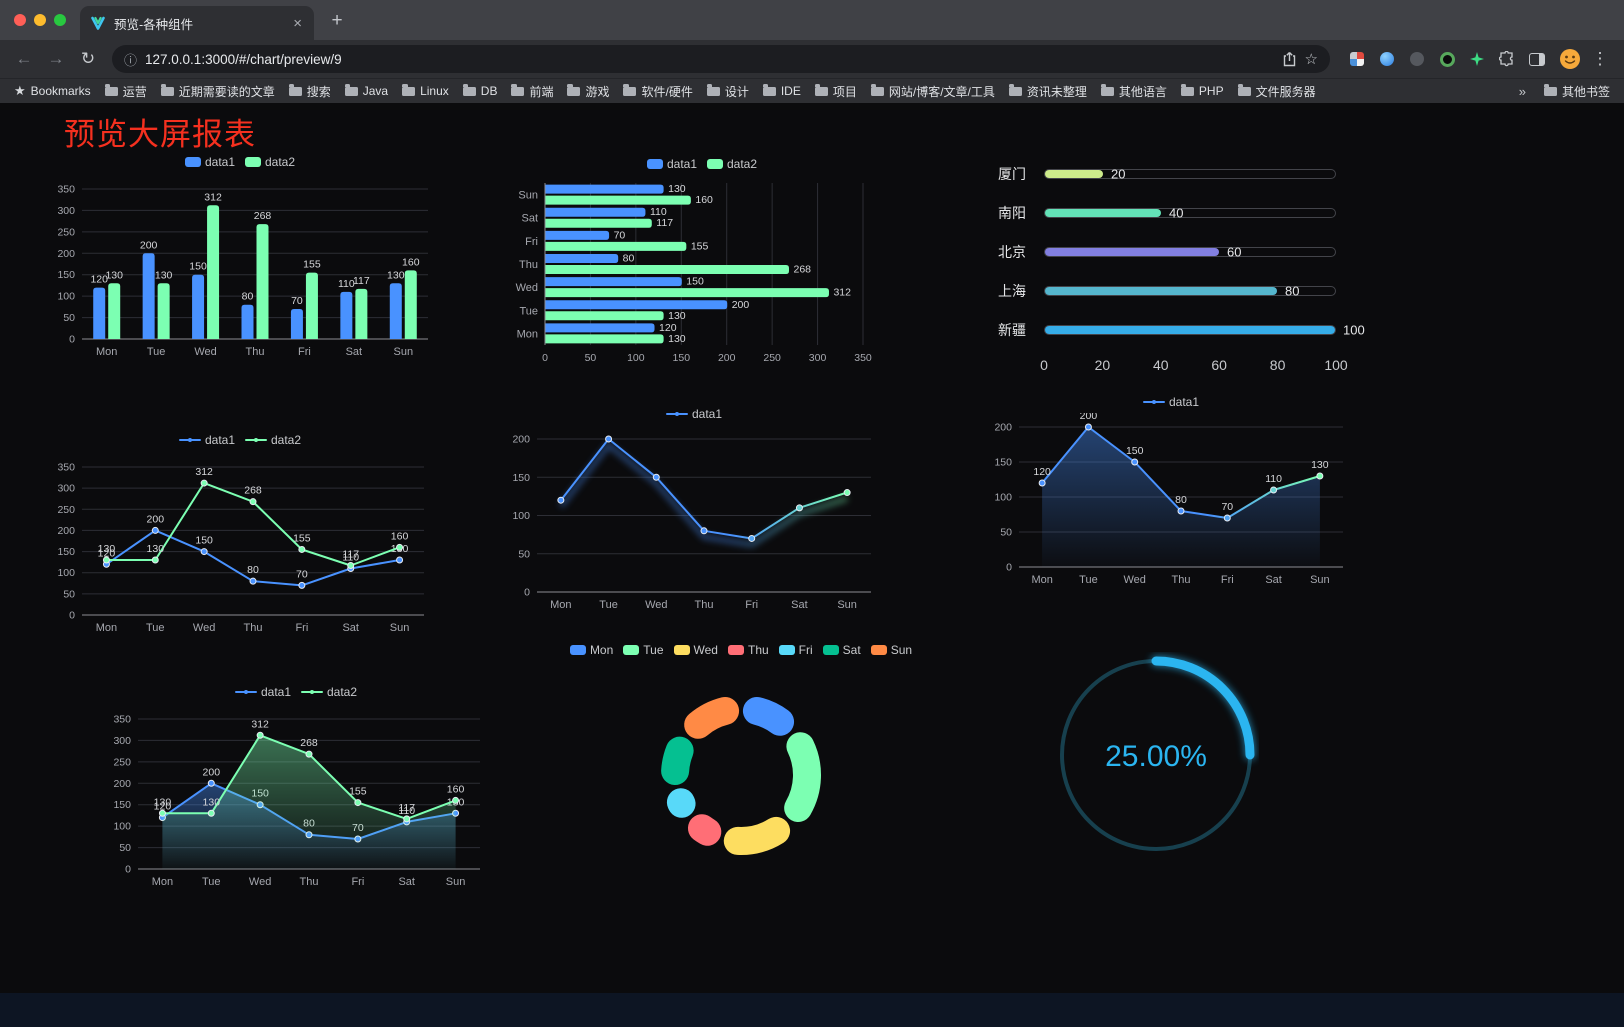 This screenshot has height=1027, width=1624. What do you see at coordinates (1289, 59) in the screenshot?
I see `share-icon` at bounding box center [1289, 59].